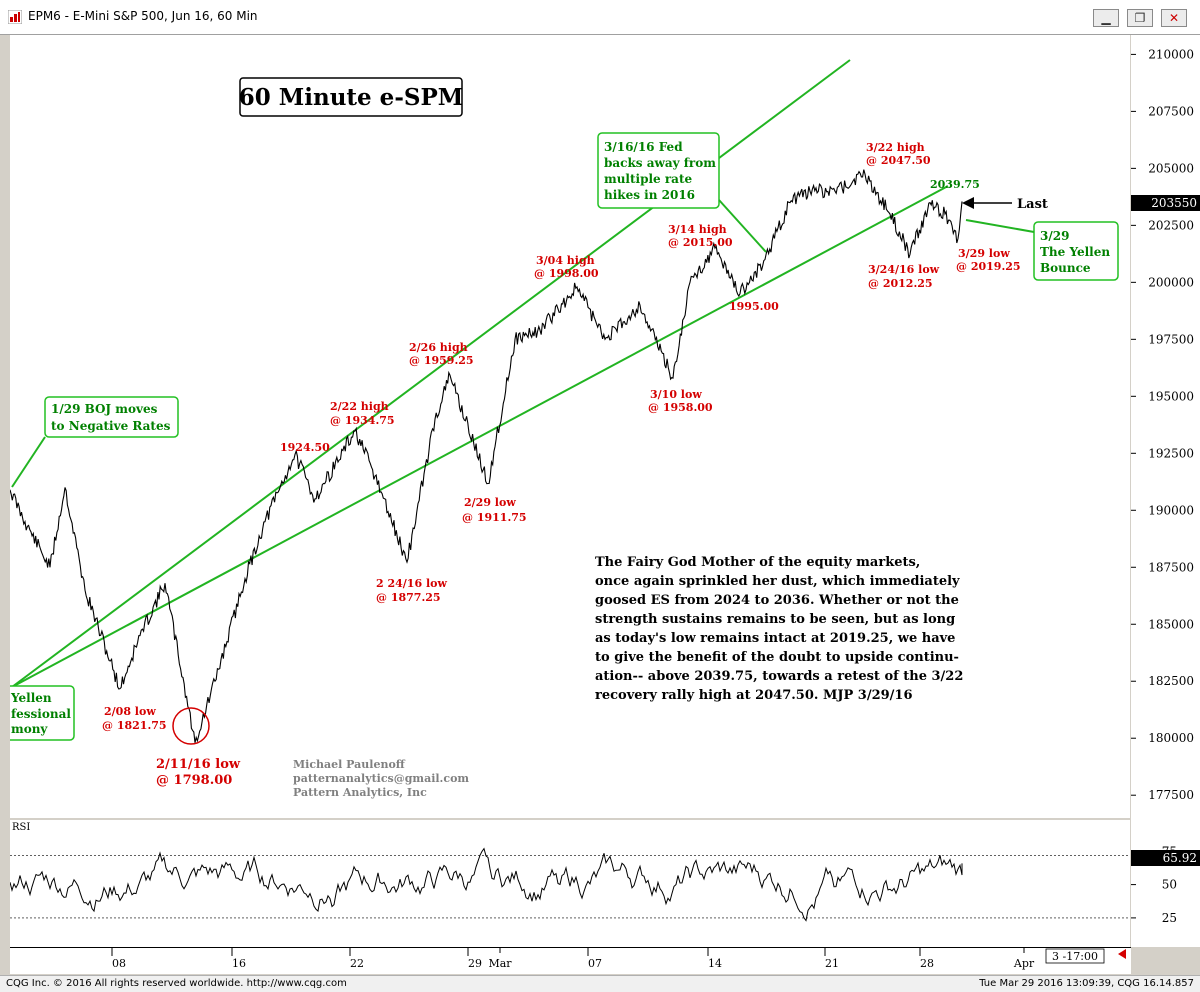 Image resolution: width=1200 pixels, height=992 pixels. What do you see at coordinates (700, 236) in the screenshot?
I see `high-314-label: 3/14 high @ 2015.00` at bounding box center [700, 236].